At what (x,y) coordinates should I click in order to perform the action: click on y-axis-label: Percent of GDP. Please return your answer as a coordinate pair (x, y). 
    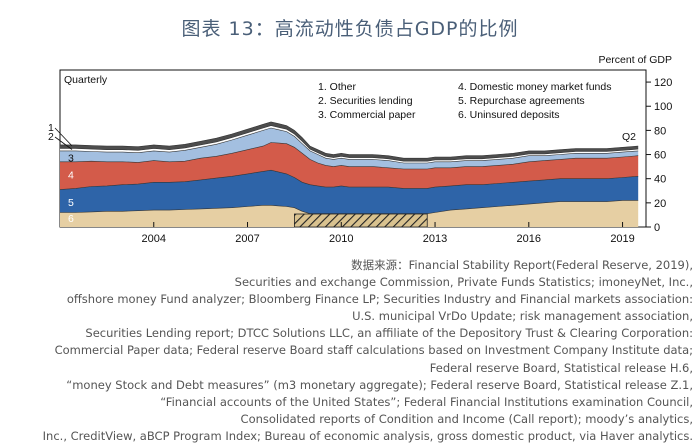
    Looking at the image, I should click on (635, 60).